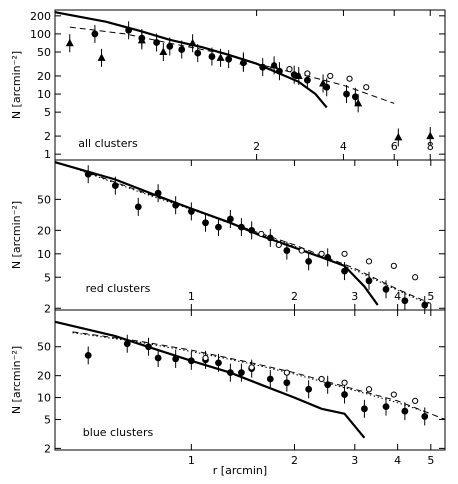 The height and width of the screenshot is (484, 458). I want to click on x-tick-label: 6, so click(394, 146).